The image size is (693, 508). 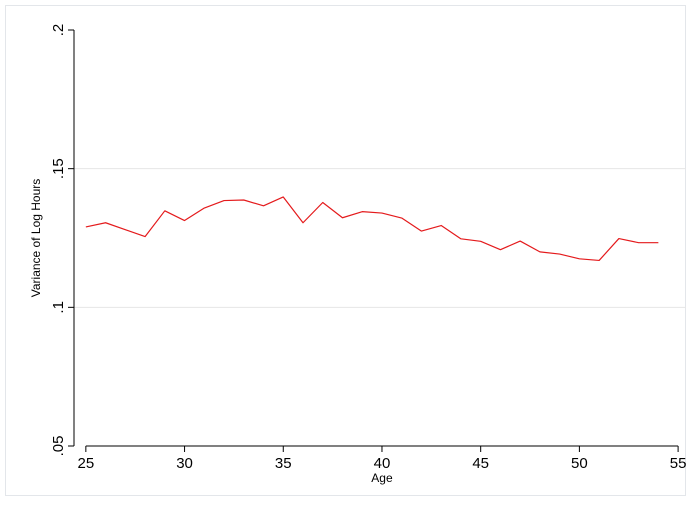 I want to click on y-tick-label: .2, so click(x=58, y=30).